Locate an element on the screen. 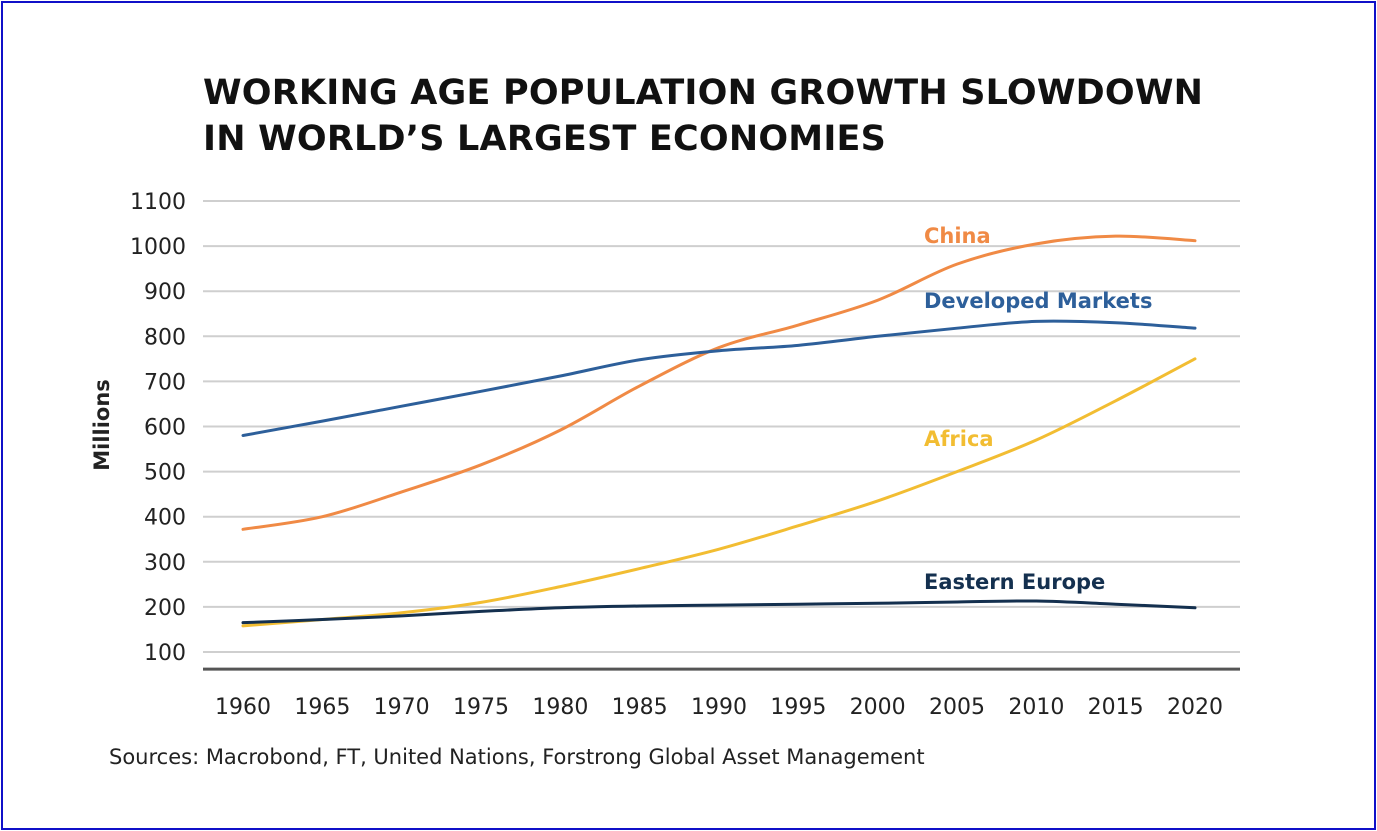 The height and width of the screenshot is (831, 1377). x-tick-label: 1965 is located at coordinates (322, 707).